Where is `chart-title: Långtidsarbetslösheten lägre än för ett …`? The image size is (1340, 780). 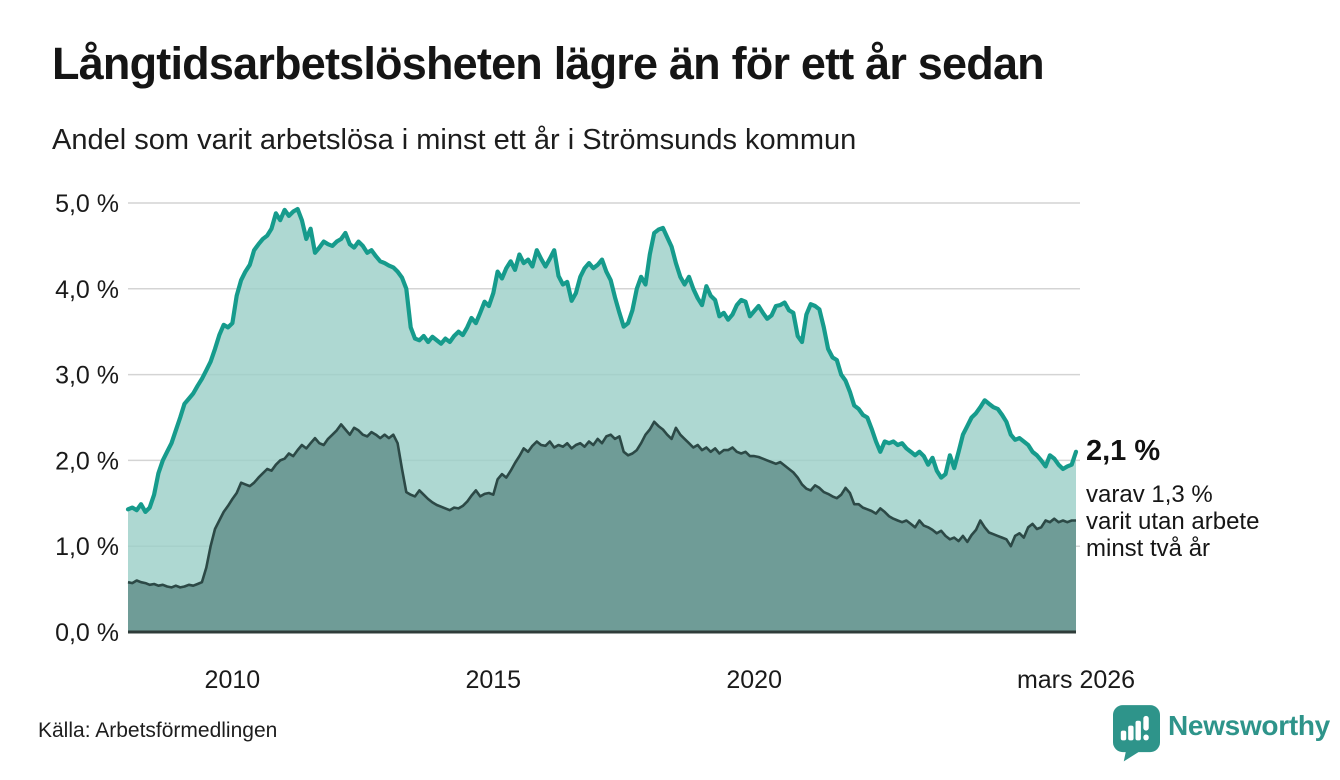
chart-title: Långtidsarbetslösheten lägre än för ett … is located at coordinates (548, 63).